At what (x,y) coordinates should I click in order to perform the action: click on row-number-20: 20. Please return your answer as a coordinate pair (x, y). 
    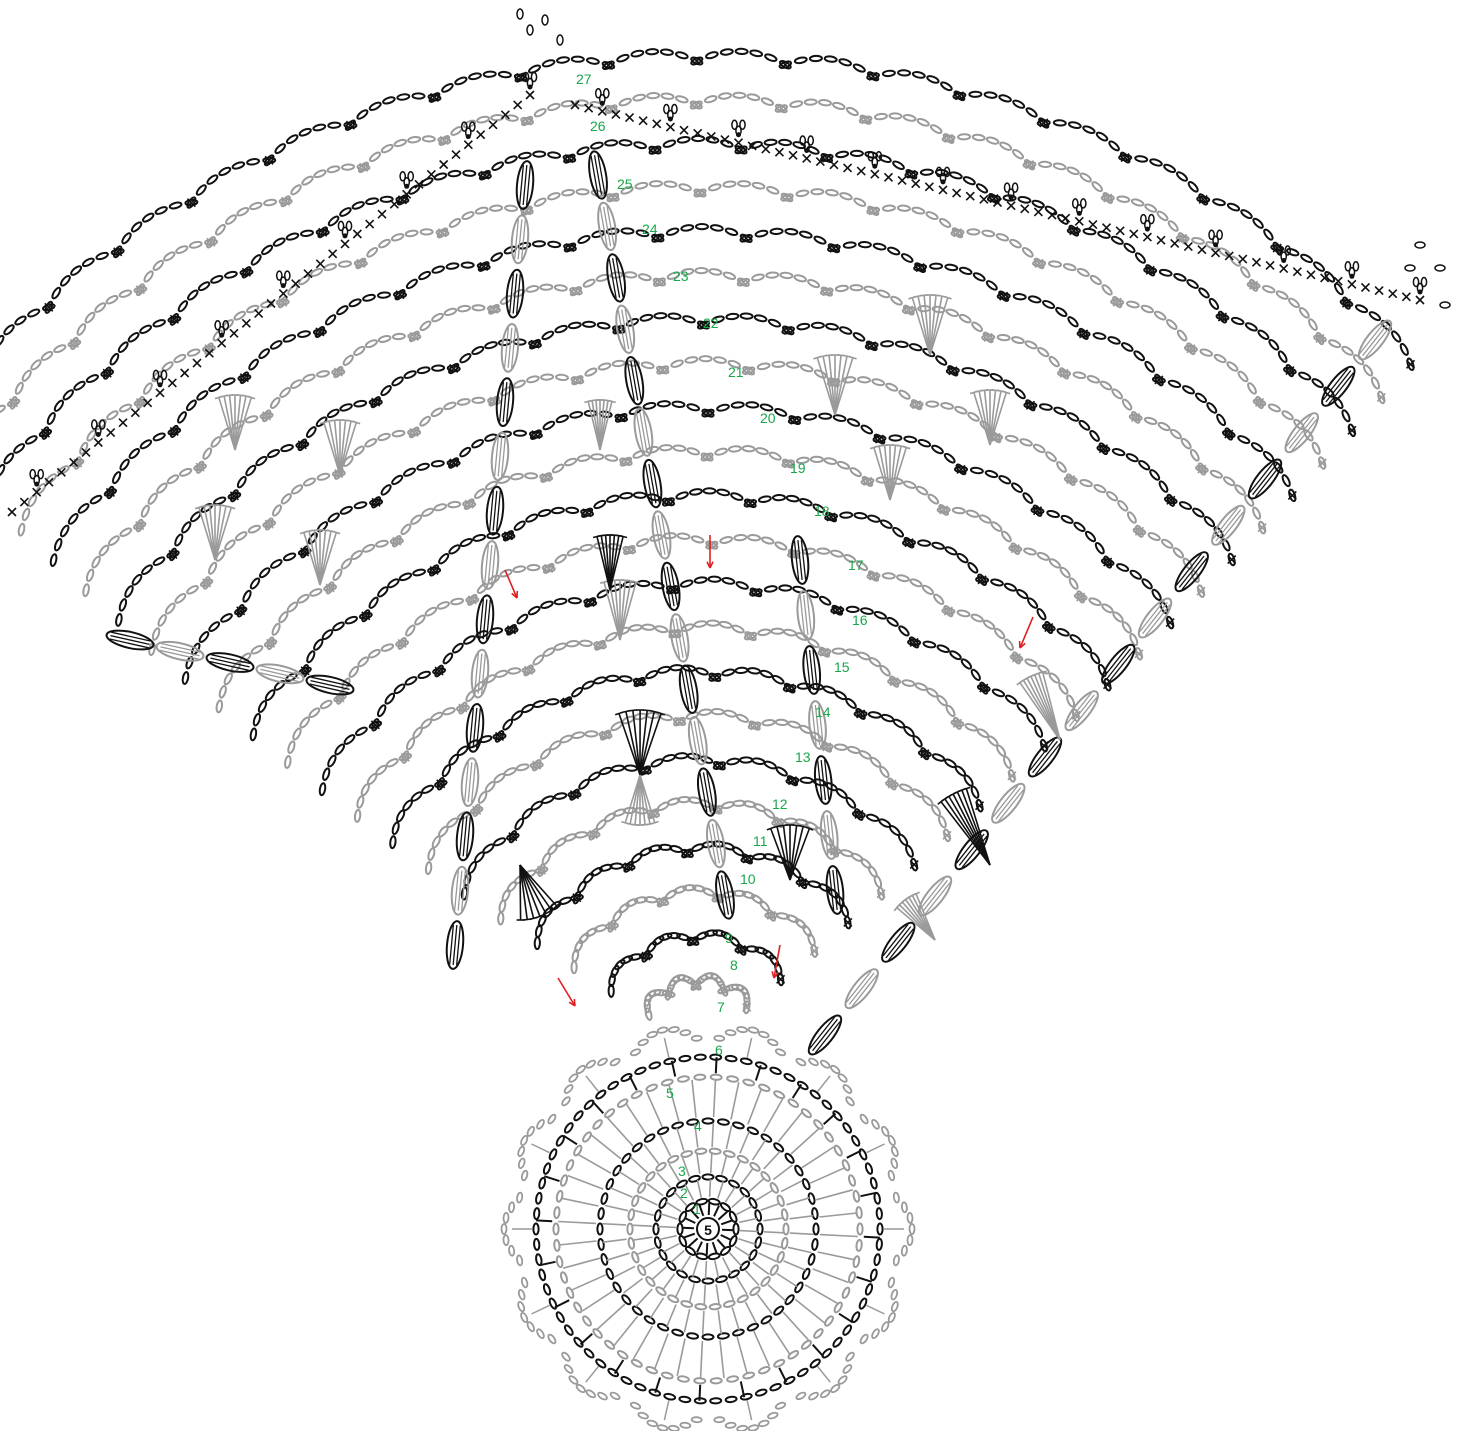
    Looking at the image, I should click on (768, 418).